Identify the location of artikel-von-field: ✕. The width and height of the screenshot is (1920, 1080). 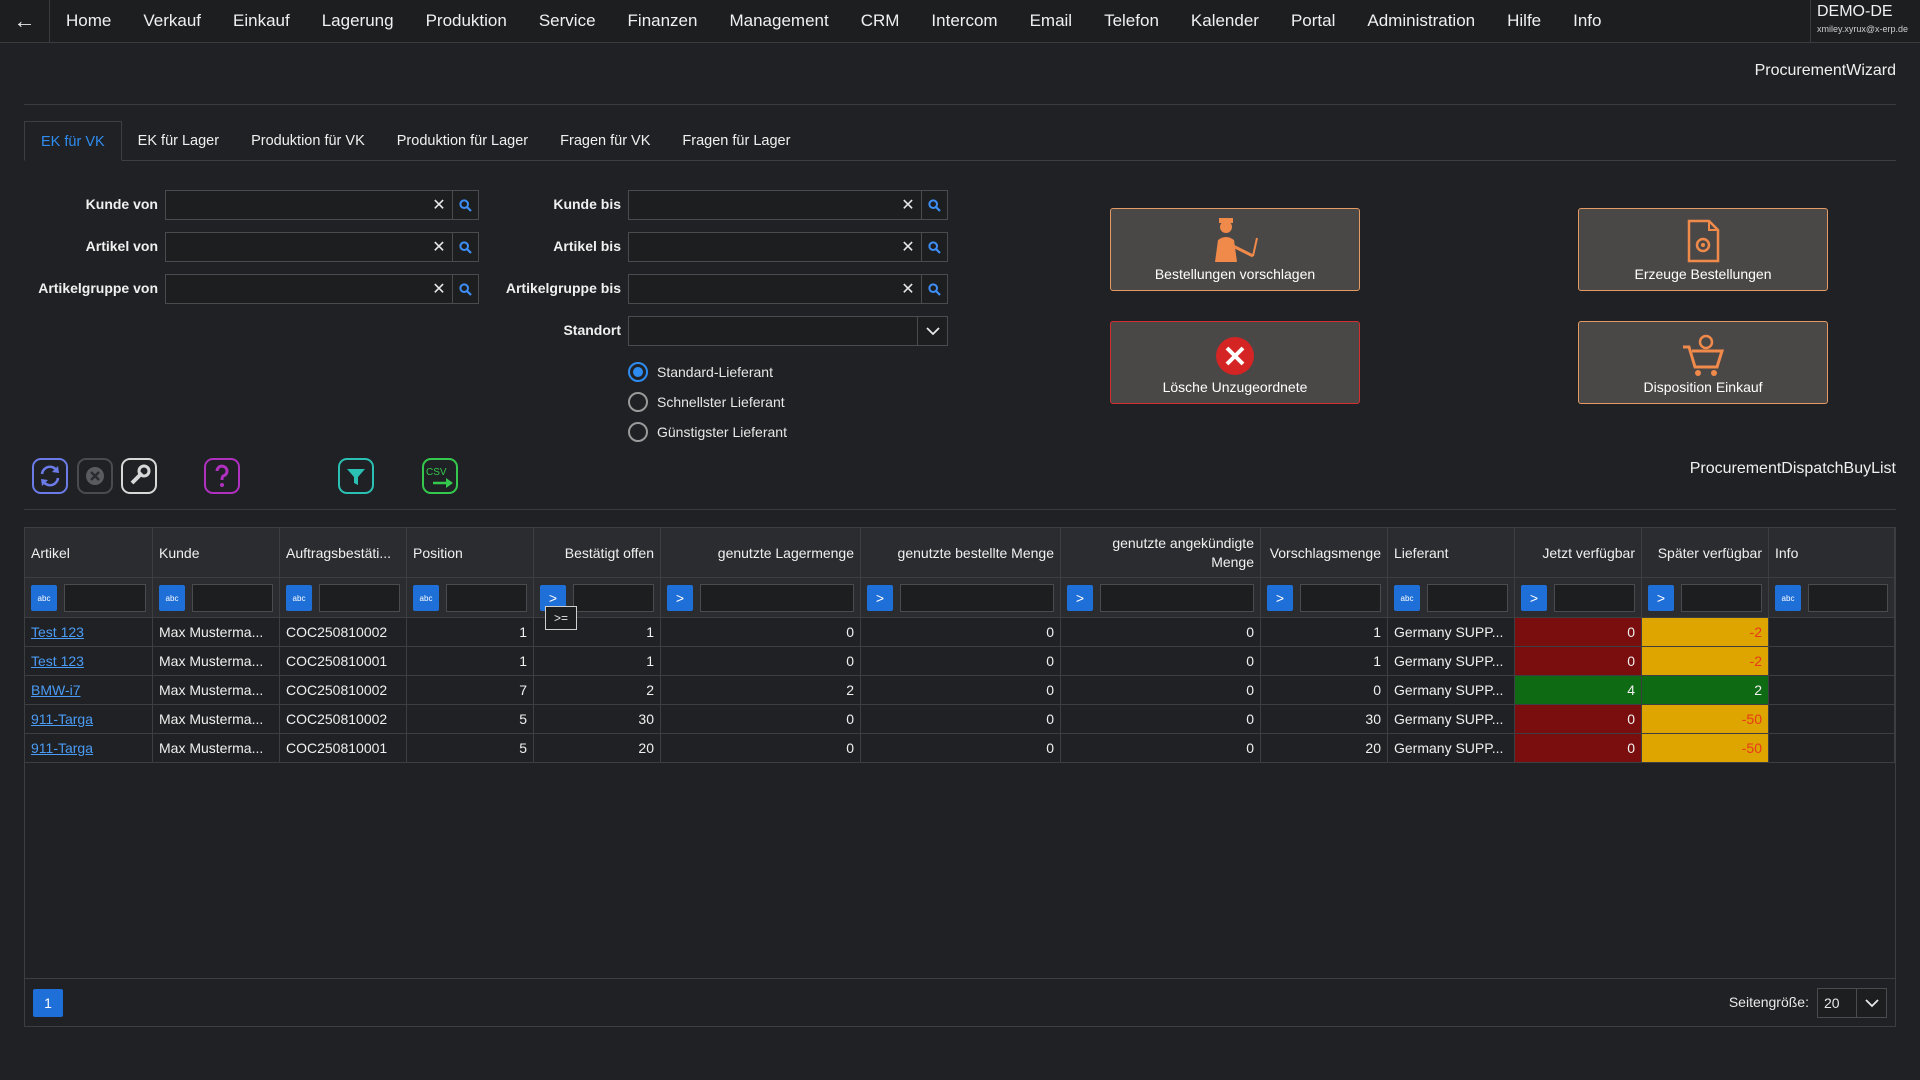
(322, 247).